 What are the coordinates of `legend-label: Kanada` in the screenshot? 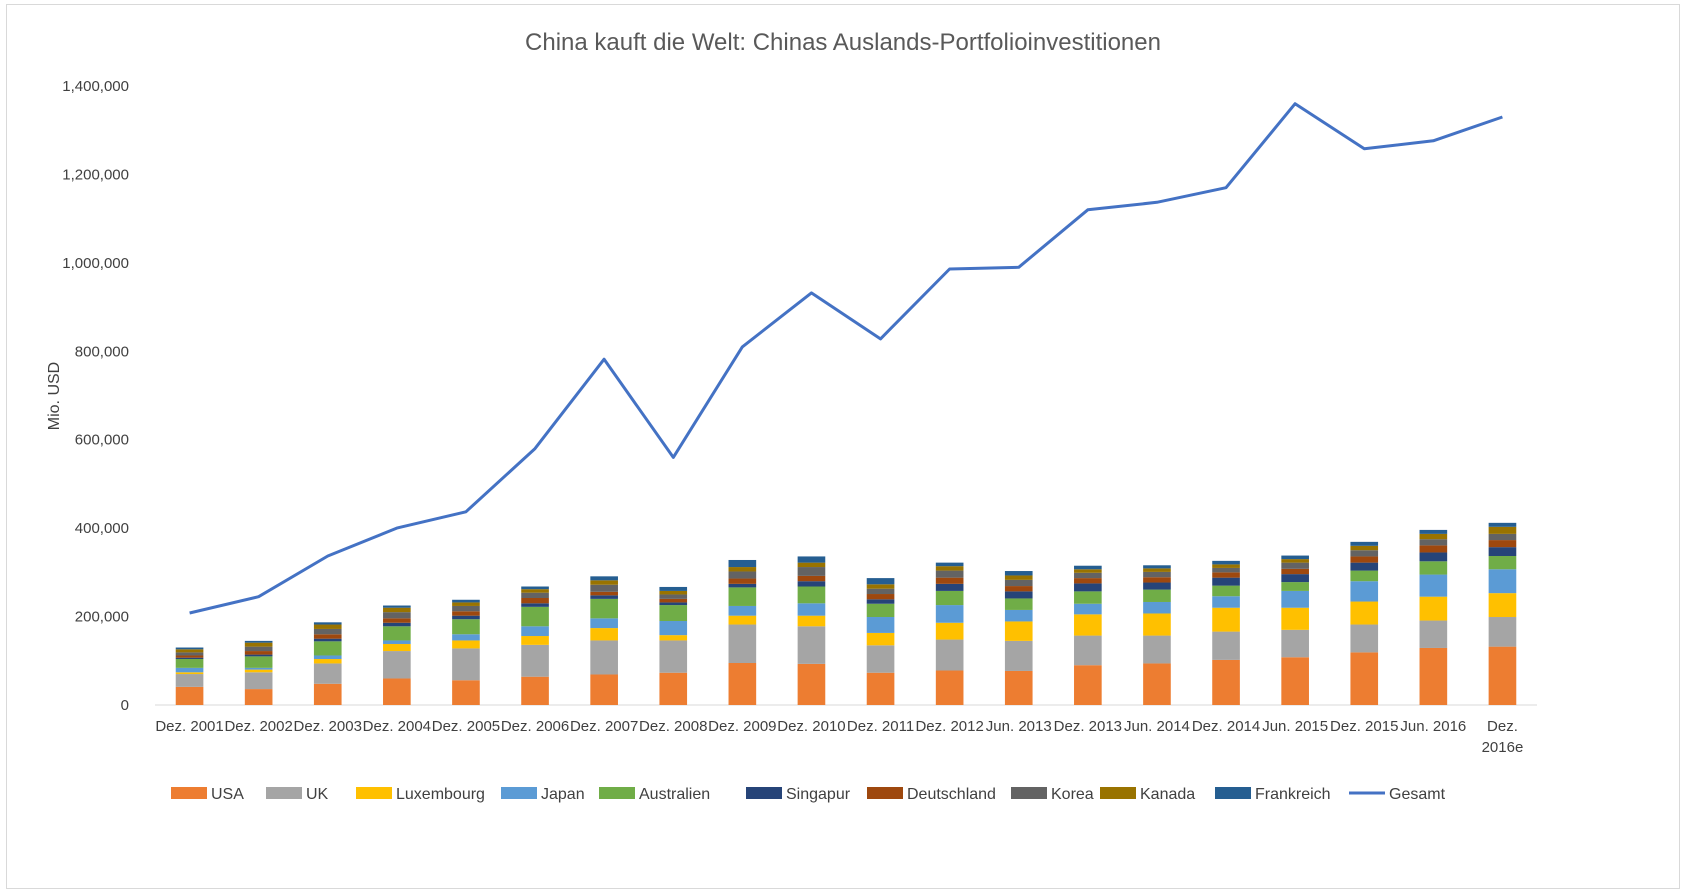 It's located at (1167, 794).